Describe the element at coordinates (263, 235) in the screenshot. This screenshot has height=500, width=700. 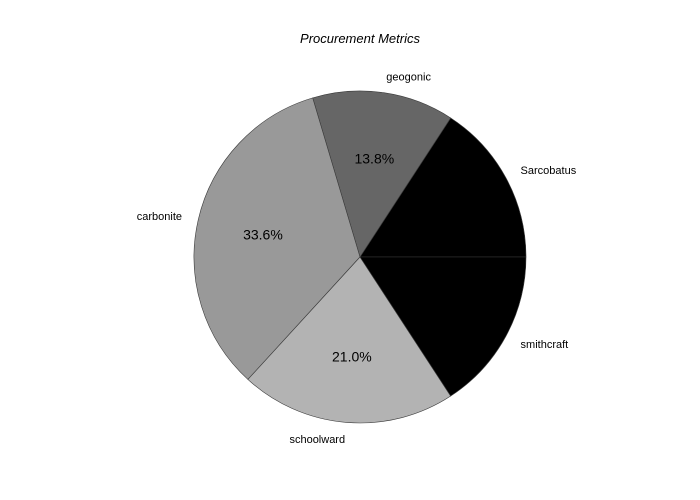
I see `slice-percent-label: 33.6%` at that location.